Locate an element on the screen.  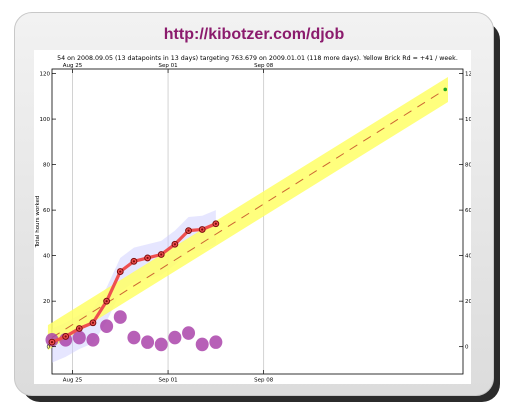
y-axis-label: Total hours worked is located at coordinates (38, 222).